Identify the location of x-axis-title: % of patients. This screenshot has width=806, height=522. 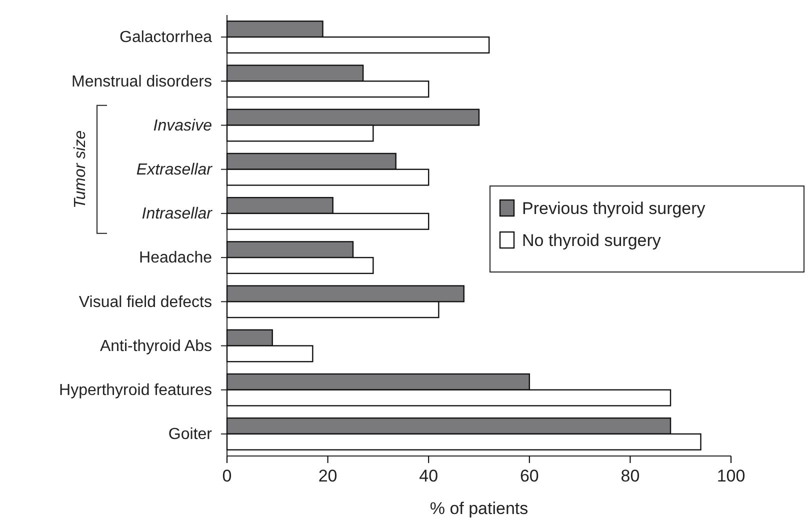
(479, 508).